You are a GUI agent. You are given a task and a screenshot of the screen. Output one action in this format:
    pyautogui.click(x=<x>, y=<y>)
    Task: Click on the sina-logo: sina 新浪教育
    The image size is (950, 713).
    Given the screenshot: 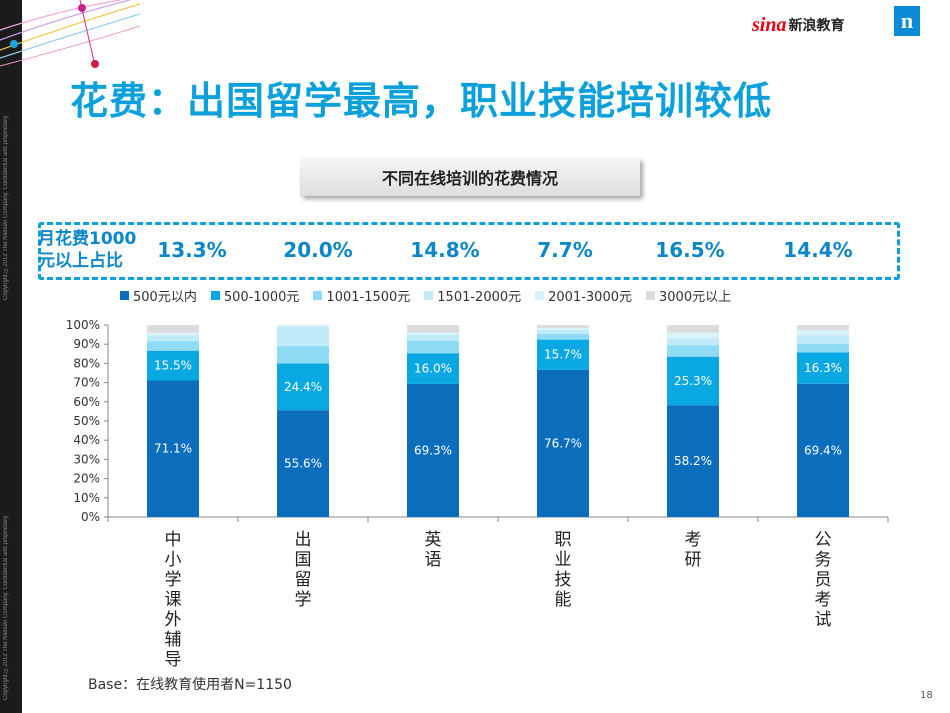 What is the action you would take?
    pyautogui.click(x=798, y=25)
    